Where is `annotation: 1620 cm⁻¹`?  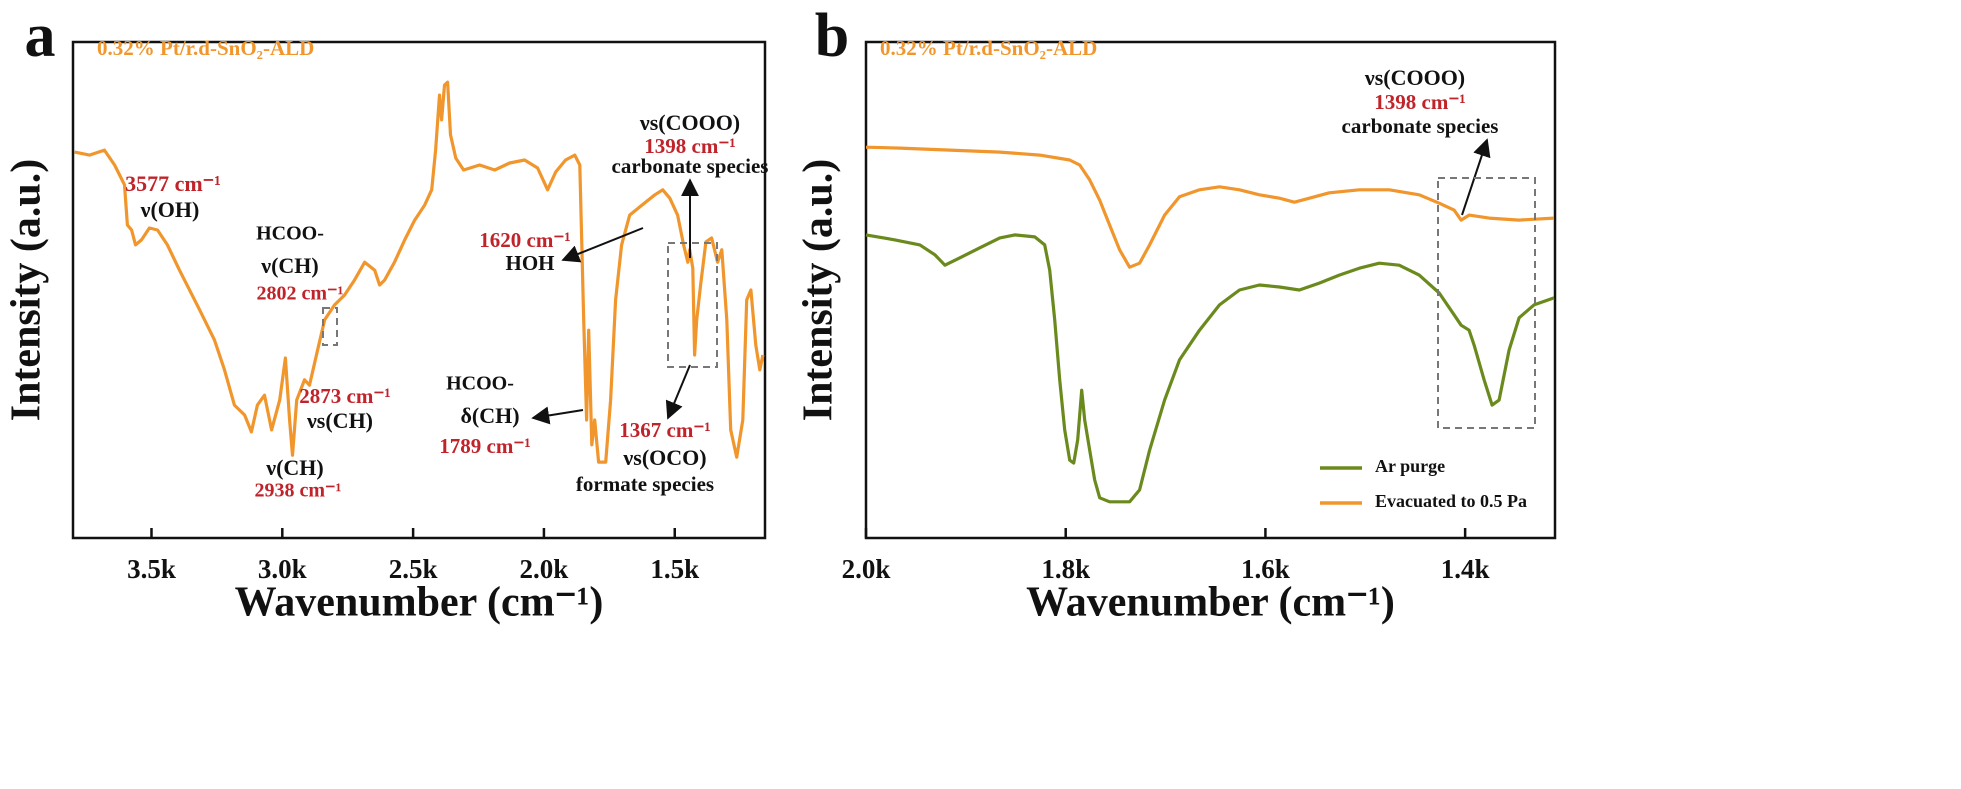
annotation: 1620 cm⁻¹ is located at coordinates (524, 240).